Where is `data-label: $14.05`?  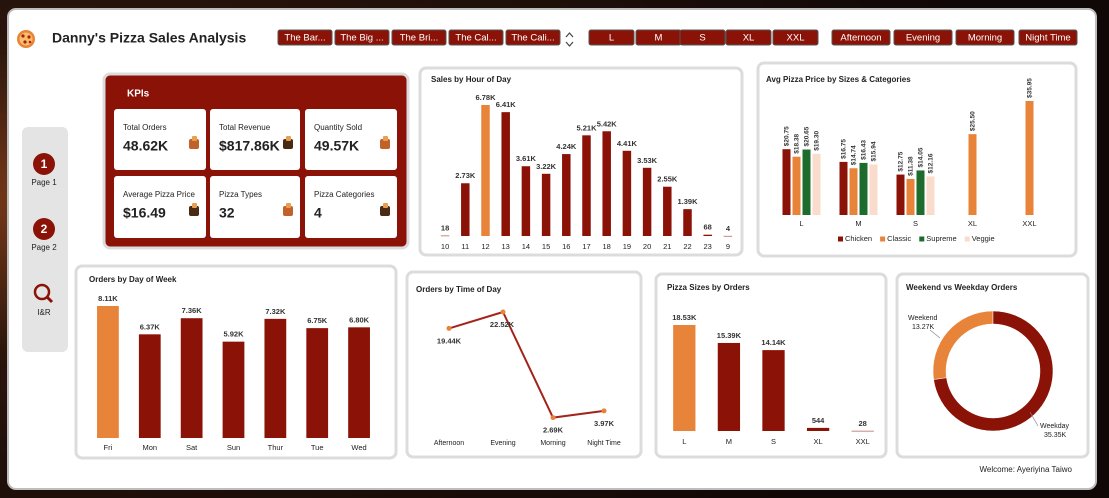 data-label: $14.05 is located at coordinates (921, 157).